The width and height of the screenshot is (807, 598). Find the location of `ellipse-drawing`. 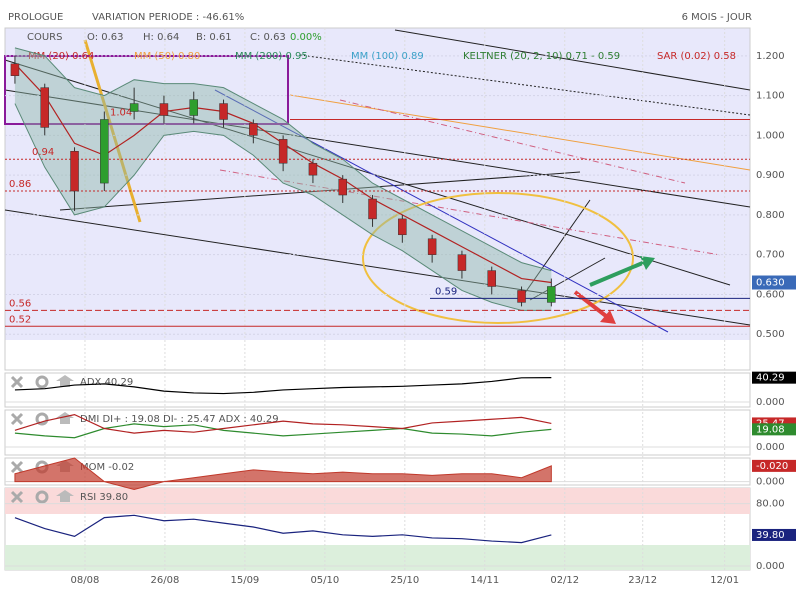

ellipse-drawing is located at coordinates (498, 258).